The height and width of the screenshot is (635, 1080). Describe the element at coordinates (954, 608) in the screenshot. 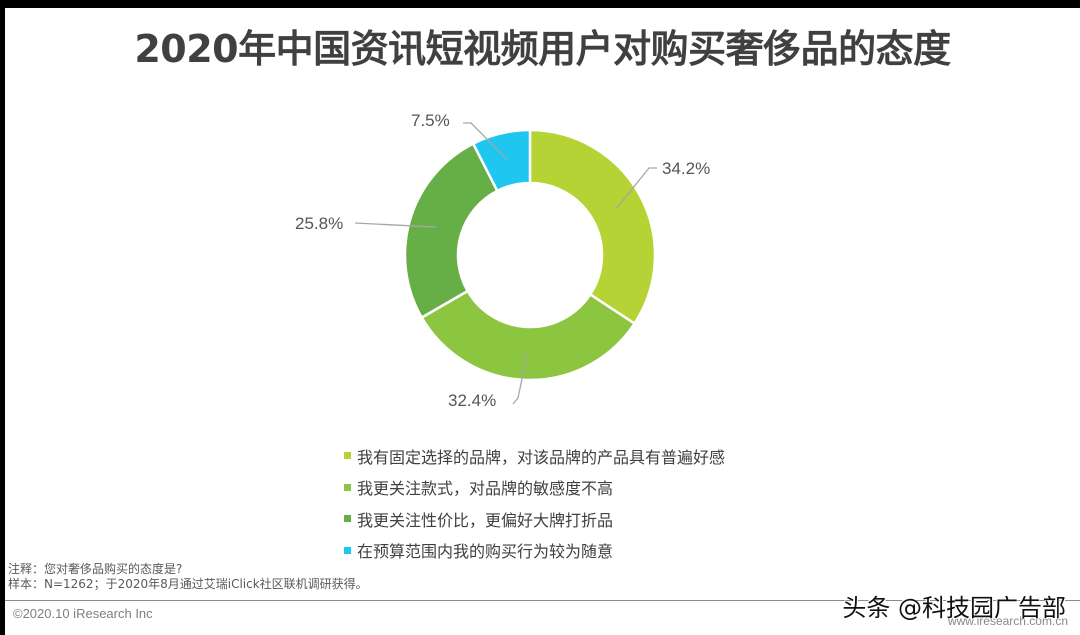

I see `watermark: 头条 @科技园广告部` at that location.